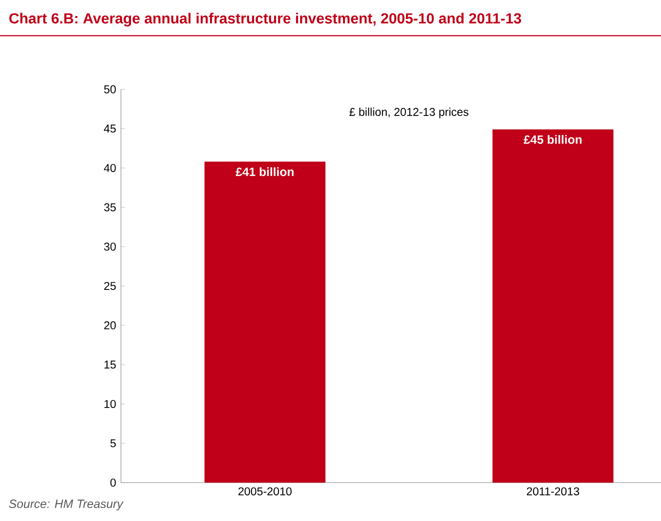 The image size is (661, 521). Describe the element at coordinates (113, 443) in the screenshot. I see `y-tick-label: 5` at that location.